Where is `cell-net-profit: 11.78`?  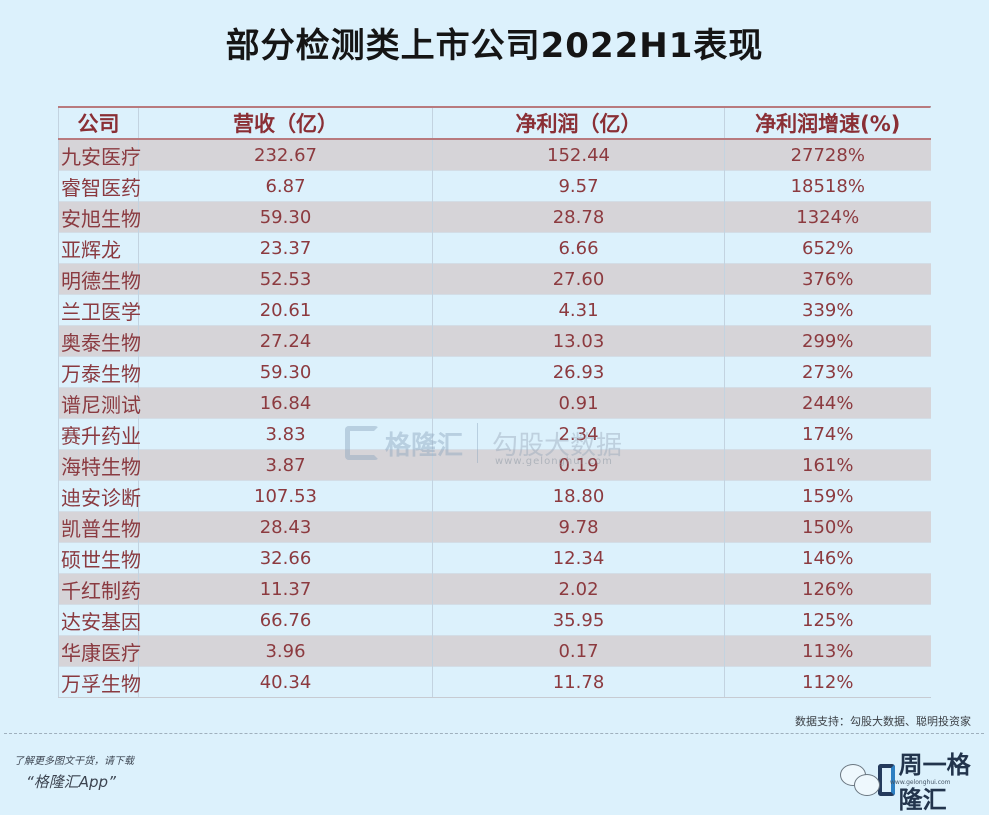
cell-net-profit: 11.78 is located at coordinates (578, 681).